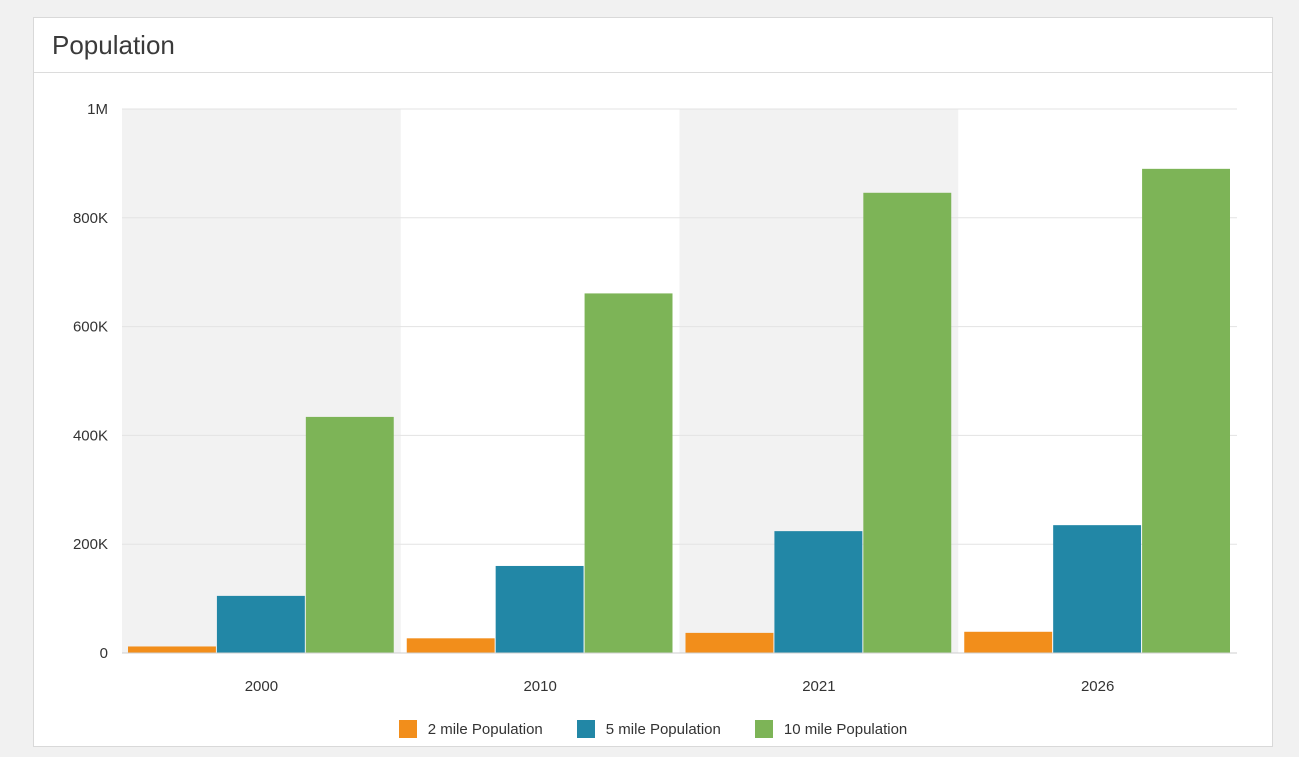 Image resolution: width=1299 pixels, height=757 pixels. Describe the element at coordinates (653, 45) in the screenshot. I see `panel-header: Population` at that location.